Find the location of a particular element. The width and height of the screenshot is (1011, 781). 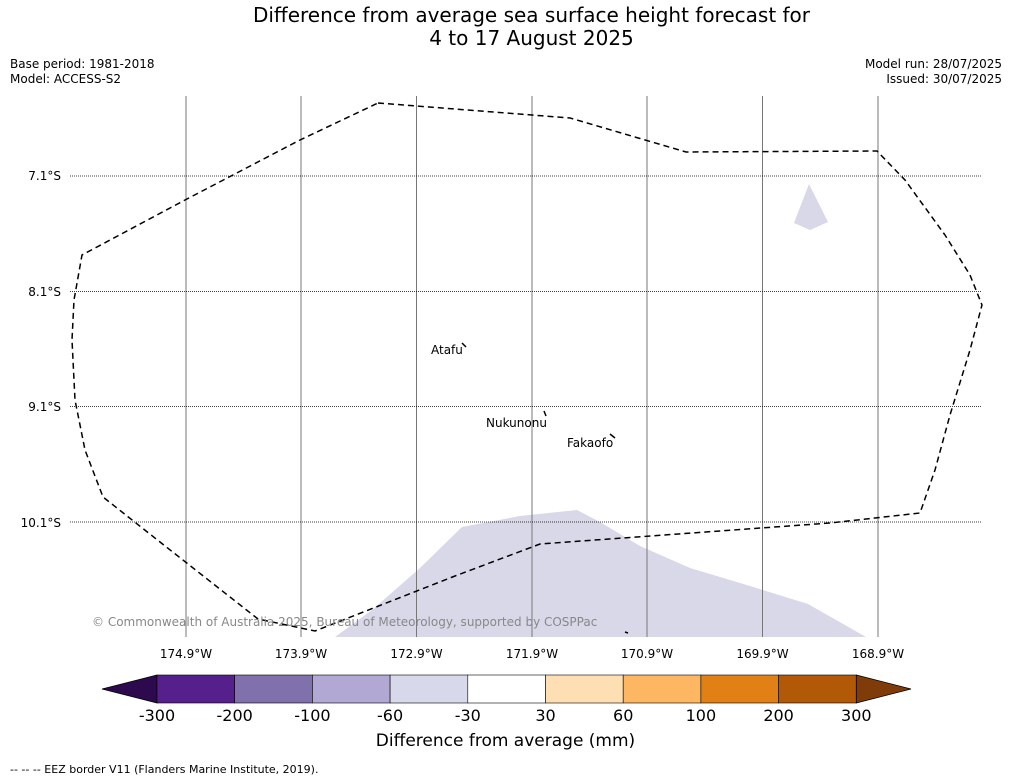

colorbar-tick-label: -30 is located at coordinates (468, 715).